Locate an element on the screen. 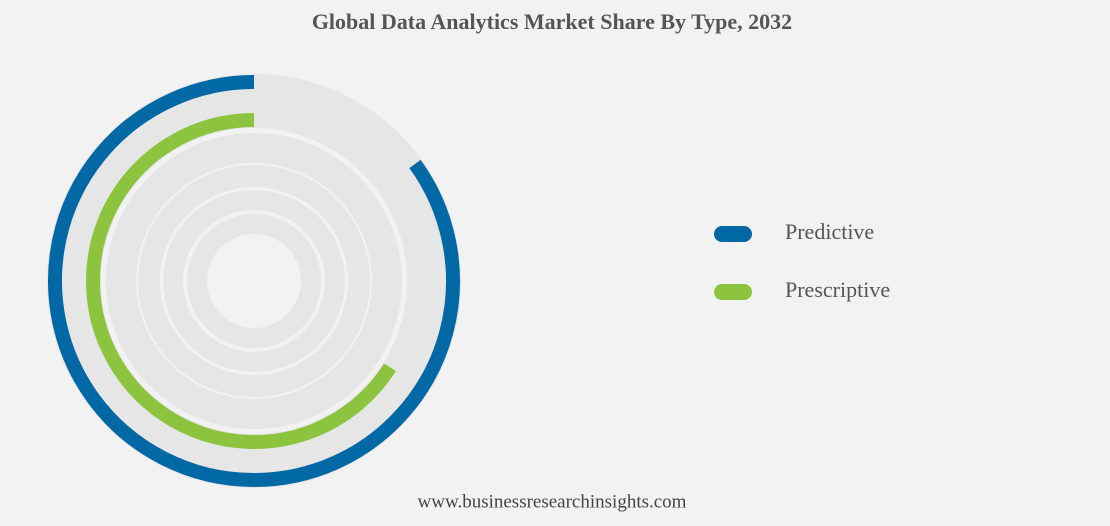 This screenshot has width=1110, height=526. legend-label: Prescriptive is located at coordinates (837, 289).